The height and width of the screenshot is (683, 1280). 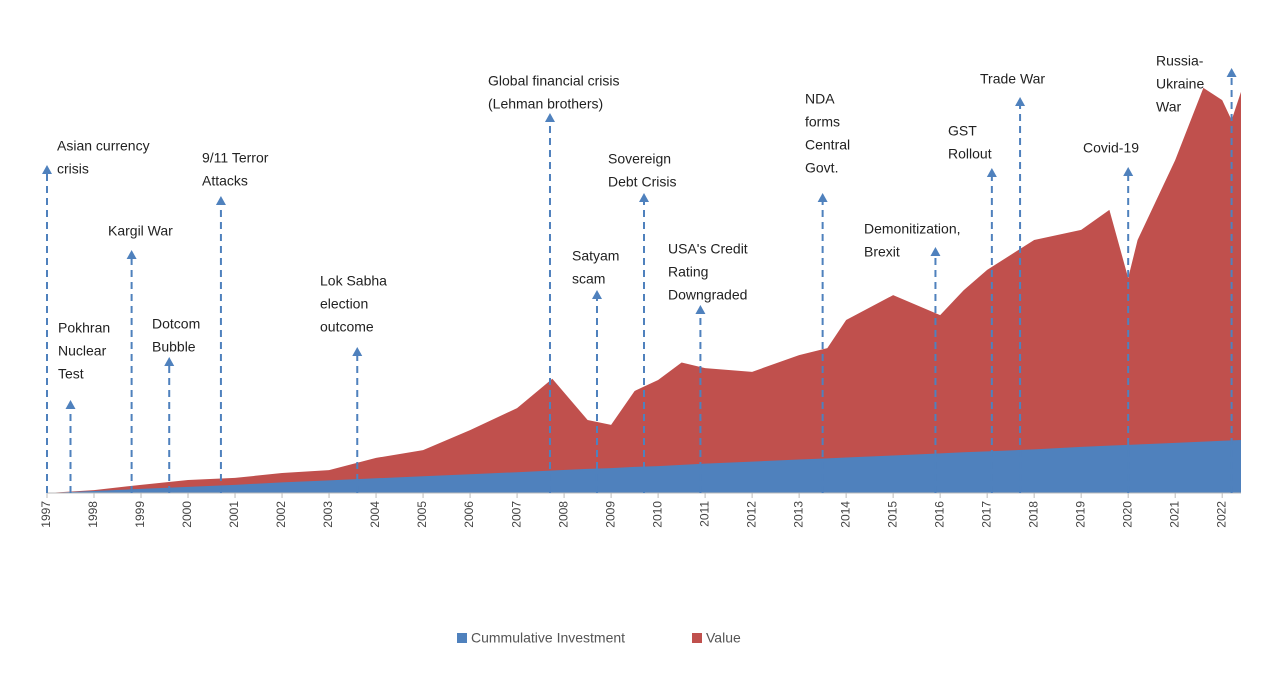 I want to click on x-tick-label: 2020, so click(x=1127, y=514).